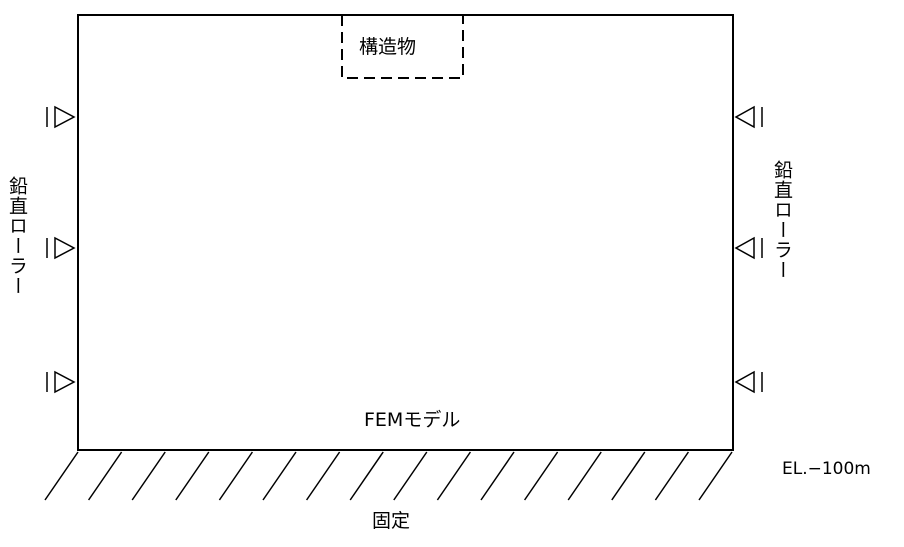 The width and height of the screenshot is (904, 547). What do you see at coordinates (391, 521) in the screenshot?
I see `fixed-boundary-label: 固定` at bounding box center [391, 521].